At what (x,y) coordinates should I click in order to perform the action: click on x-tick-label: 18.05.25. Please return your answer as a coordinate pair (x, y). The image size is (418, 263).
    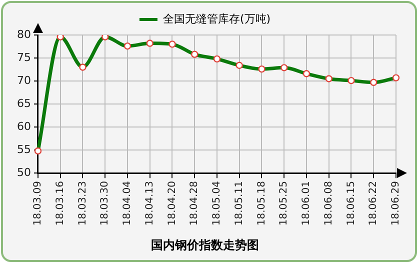
    Looking at the image, I should click on (284, 203).